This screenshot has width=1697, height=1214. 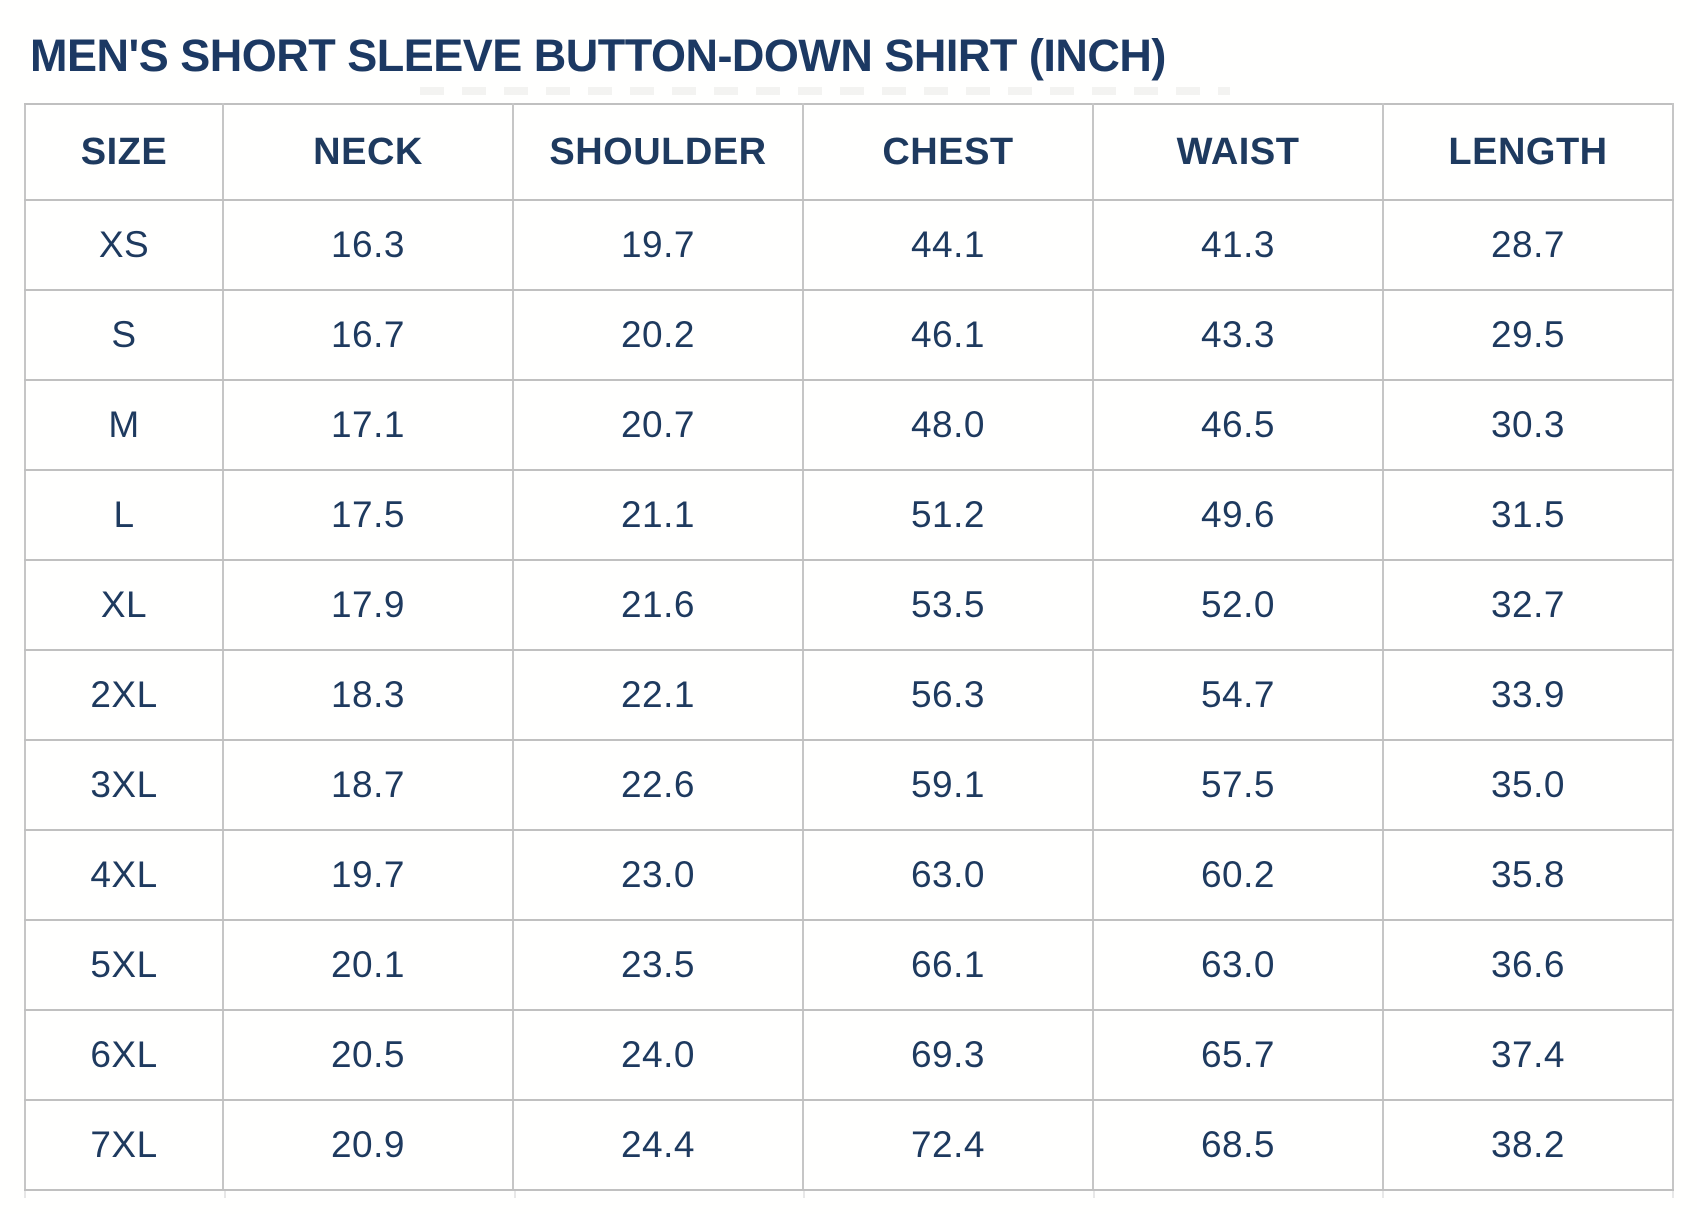 What do you see at coordinates (948, 245) in the screenshot?
I see `measurement-cell: 44.1` at bounding box center [948, 245].